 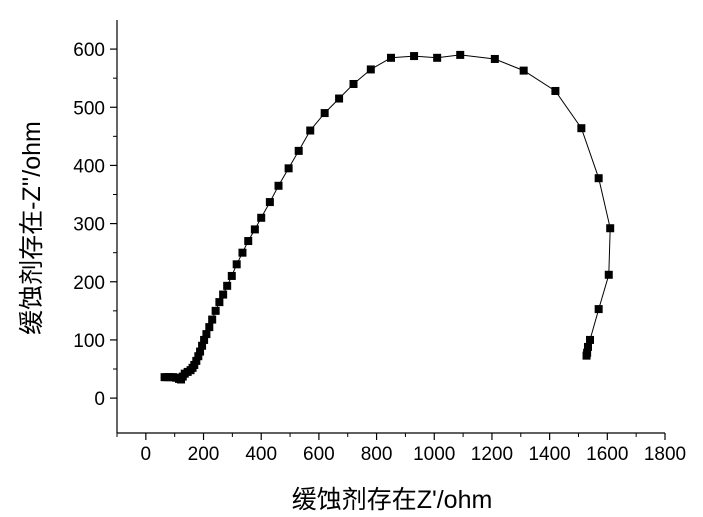 What do you see at coordinates (607, 454) in the screenshot?
I see `x-tick-label: 1600` at bounding box center [607, 454].